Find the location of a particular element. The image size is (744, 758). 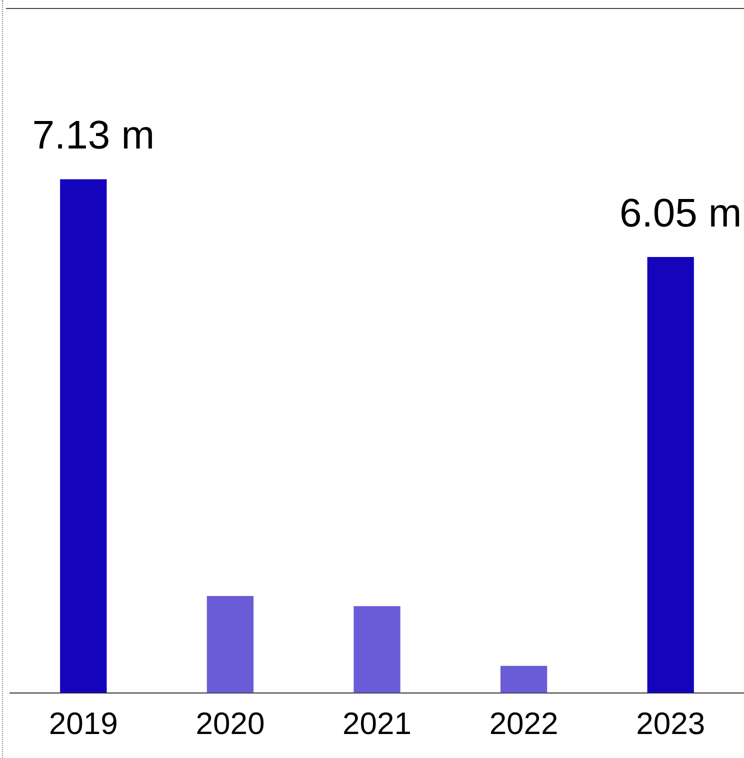

x-tick-label: 2021 is located at coordinates (377, 723).